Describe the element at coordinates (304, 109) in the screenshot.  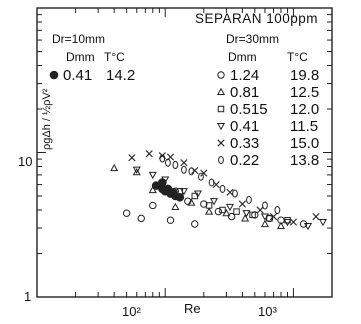
I see `legend-t-value: 12.0` at that location.